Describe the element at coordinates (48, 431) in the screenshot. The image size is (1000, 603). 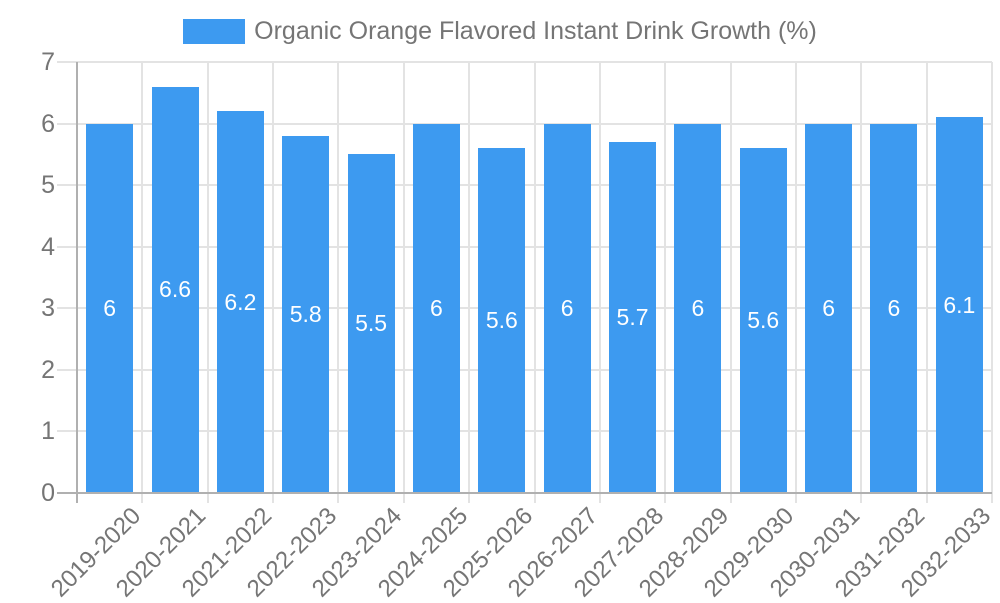
I see `y-tick-label: 1` at that location.